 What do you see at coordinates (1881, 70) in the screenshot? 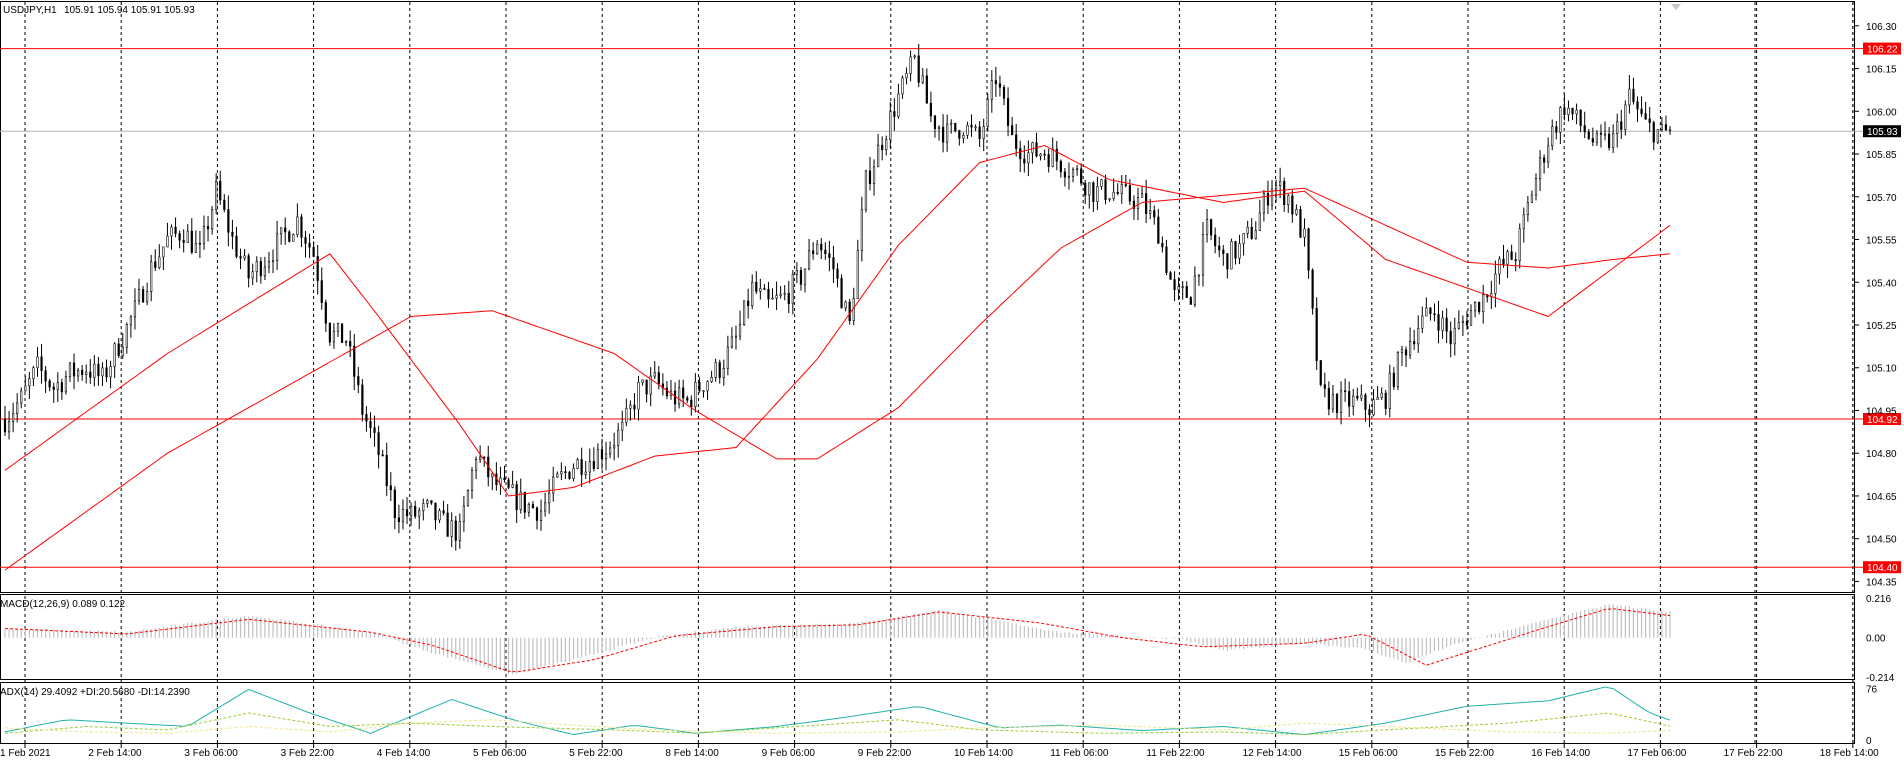
I see `price-tick-label: 106.15` at bounding box center [1881, 70].